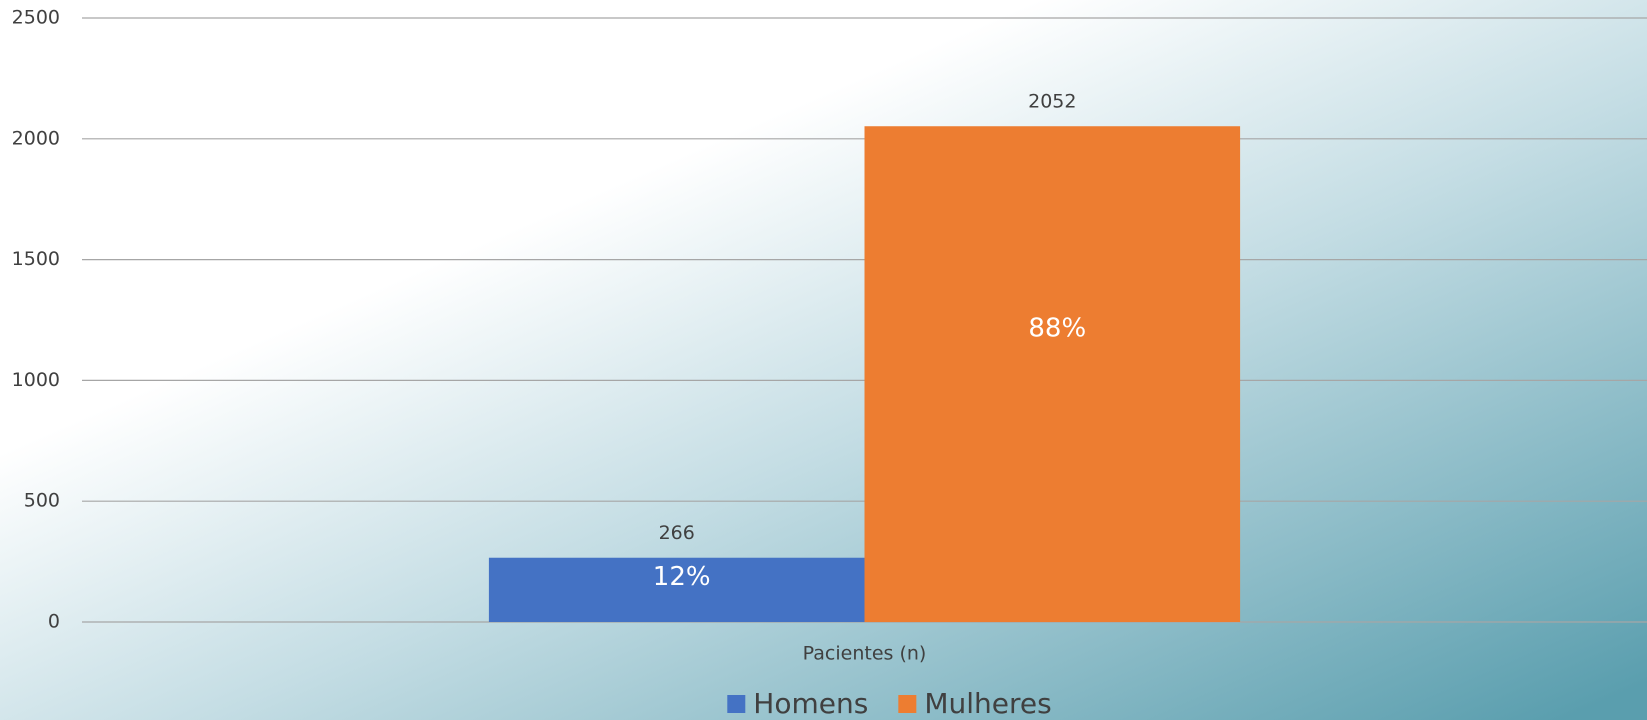 The image size is (1647, 720). I want to click on inner-label: 88%, so click(1057, 329).